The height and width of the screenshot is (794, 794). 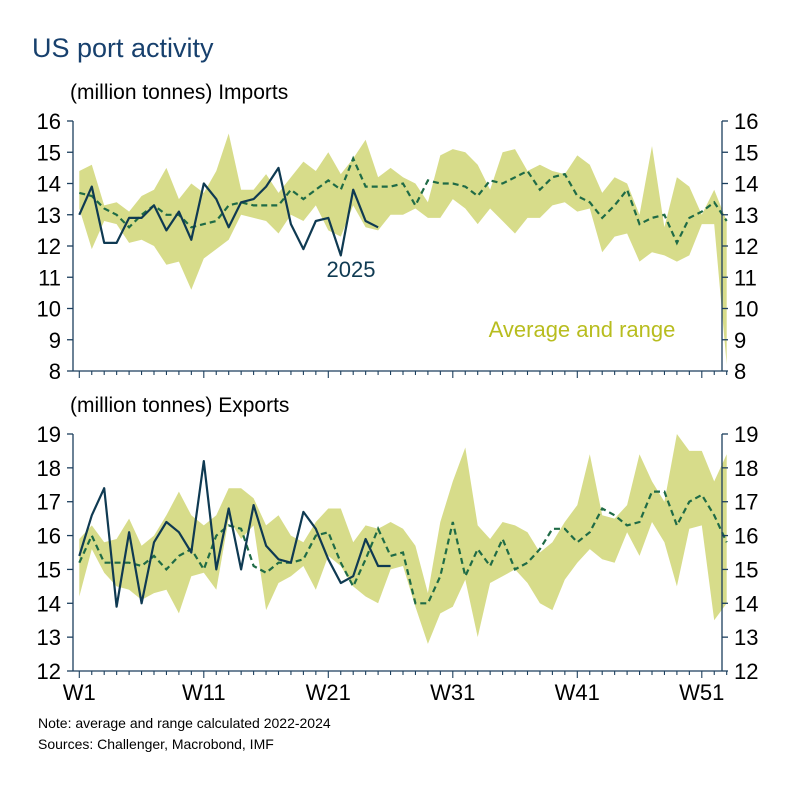 What do you see at coordinates (55, 340) in the screenshot?
I see `y-tick-label-left: 9` at bounding box center [55, 340].